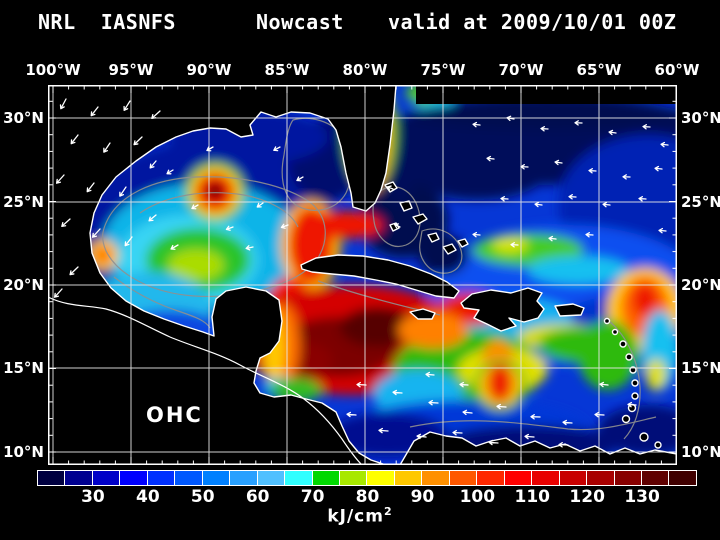 Image resolution: width=720 pixels, height=540 pixels. What do you see at coordinates (367, 497) in the screenshot?
I see `colorbar-tick-label: 80` at bounding box center [367, 497].